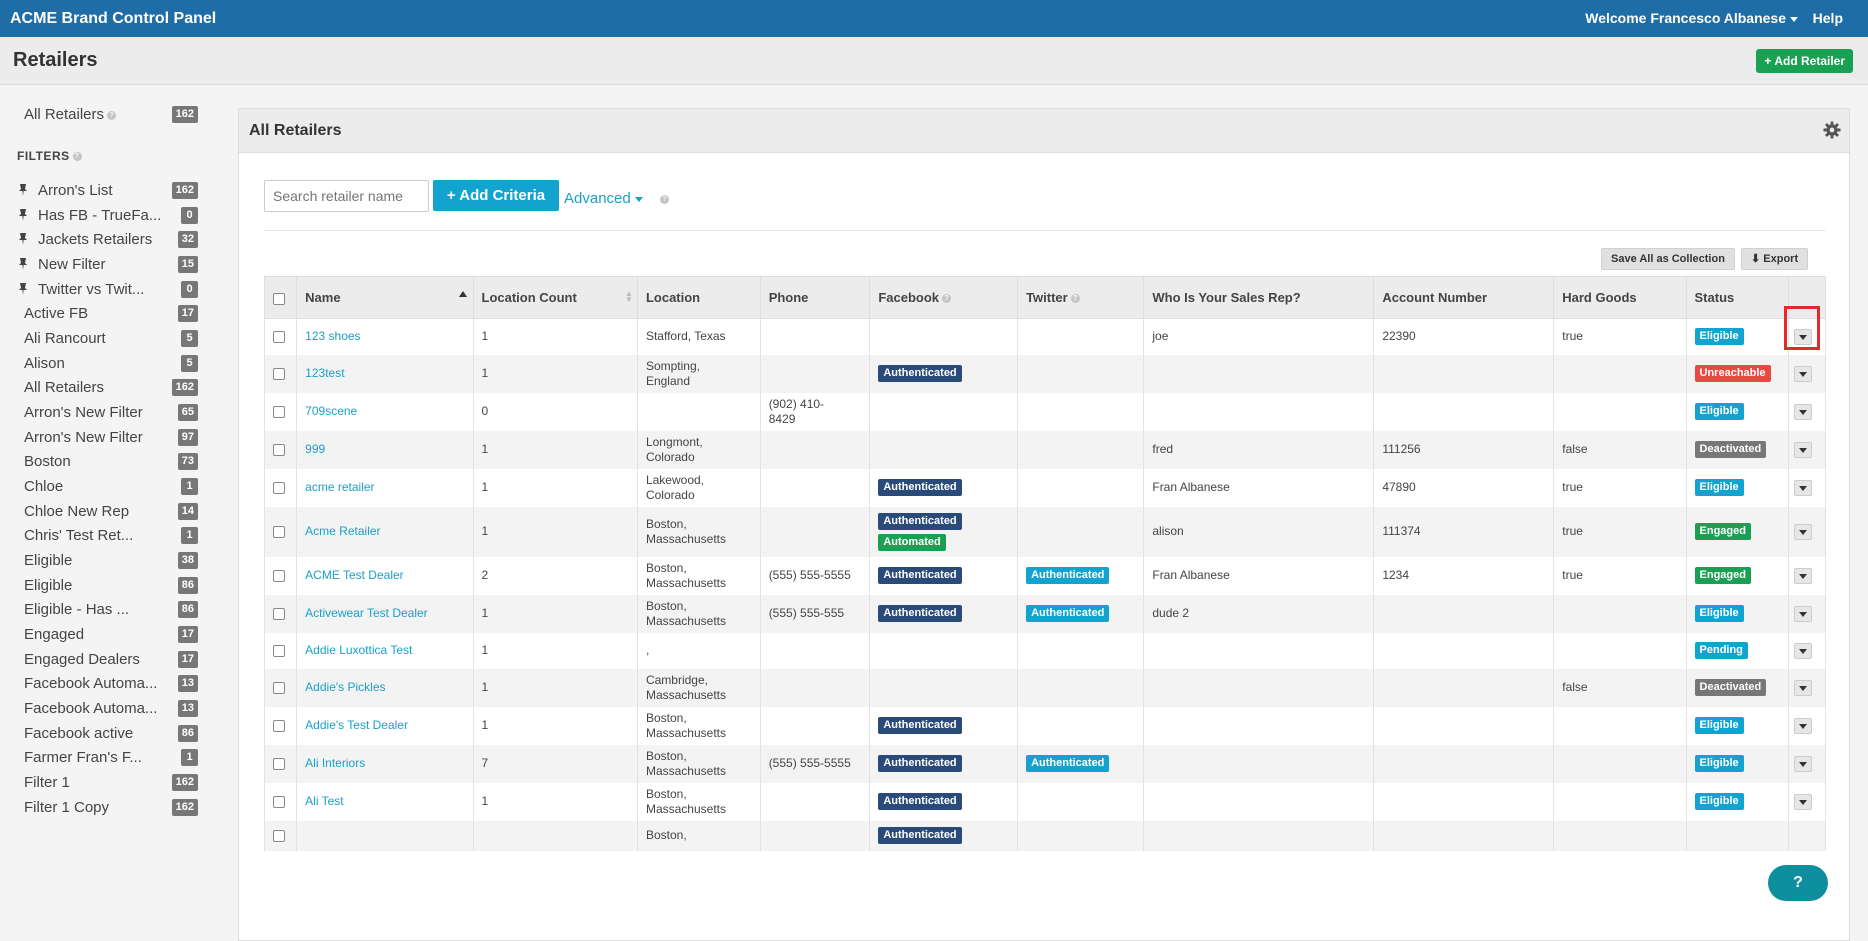 The height and width of the screenshot is (941, 1868). Describe the element at coordinates (385, 297) in the screenshot. I see `column-header-name: Name` at that location.